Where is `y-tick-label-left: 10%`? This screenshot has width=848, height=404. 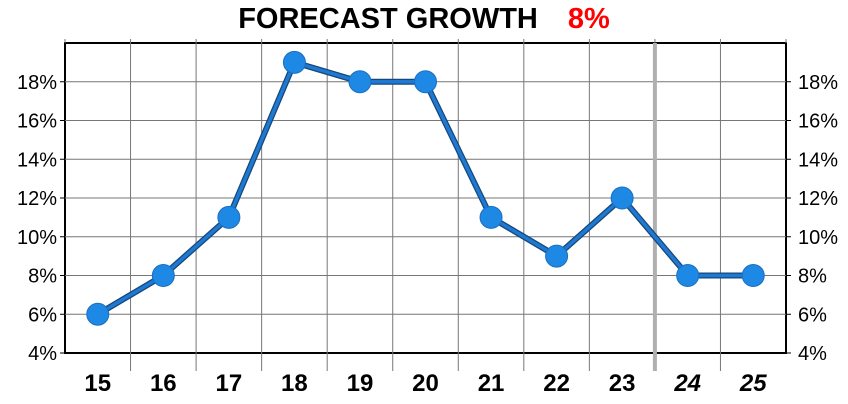
y-tick-label-left: 10% is located at coordinates (37, 238).